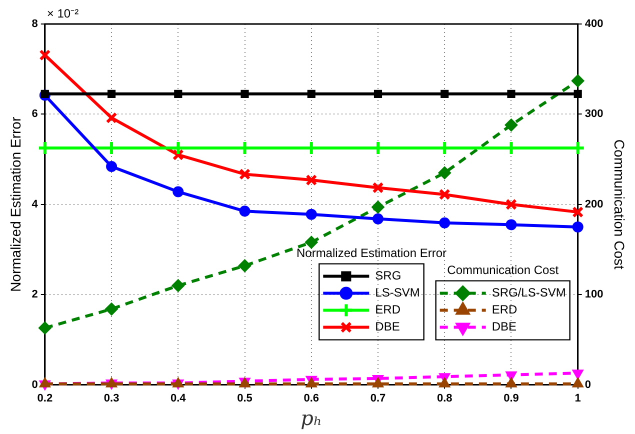  What do you see at coordinates (244, 398) in the screenshot?
I see `x-tick-label: 0.5` at bounding box center [244, 398].